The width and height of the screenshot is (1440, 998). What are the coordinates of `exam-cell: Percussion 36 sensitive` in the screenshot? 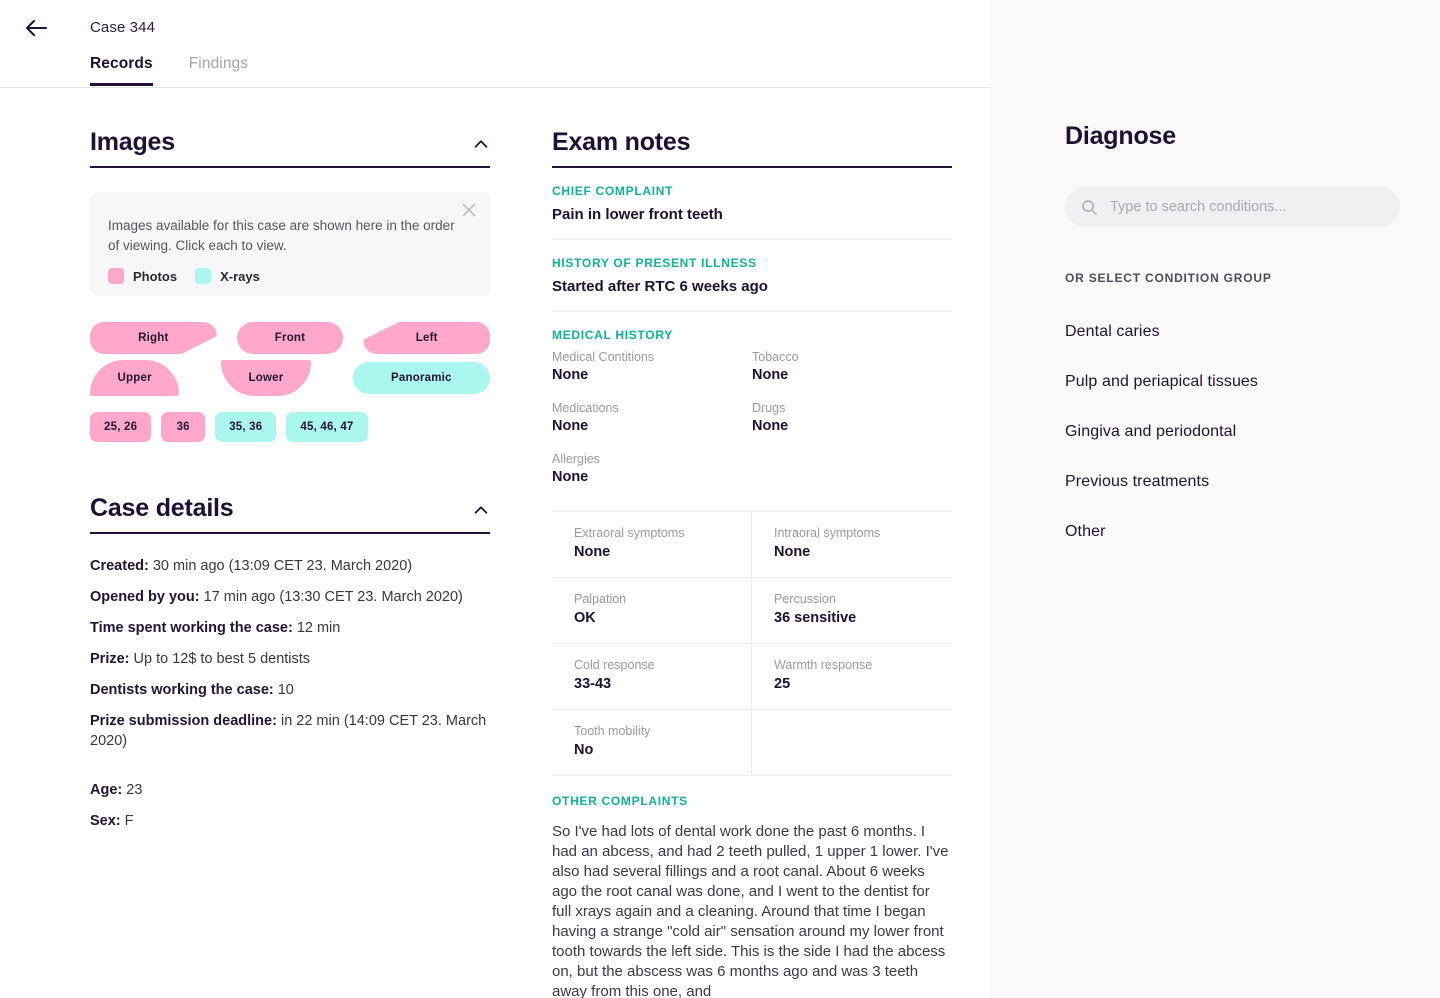 It's located at (852, 610).